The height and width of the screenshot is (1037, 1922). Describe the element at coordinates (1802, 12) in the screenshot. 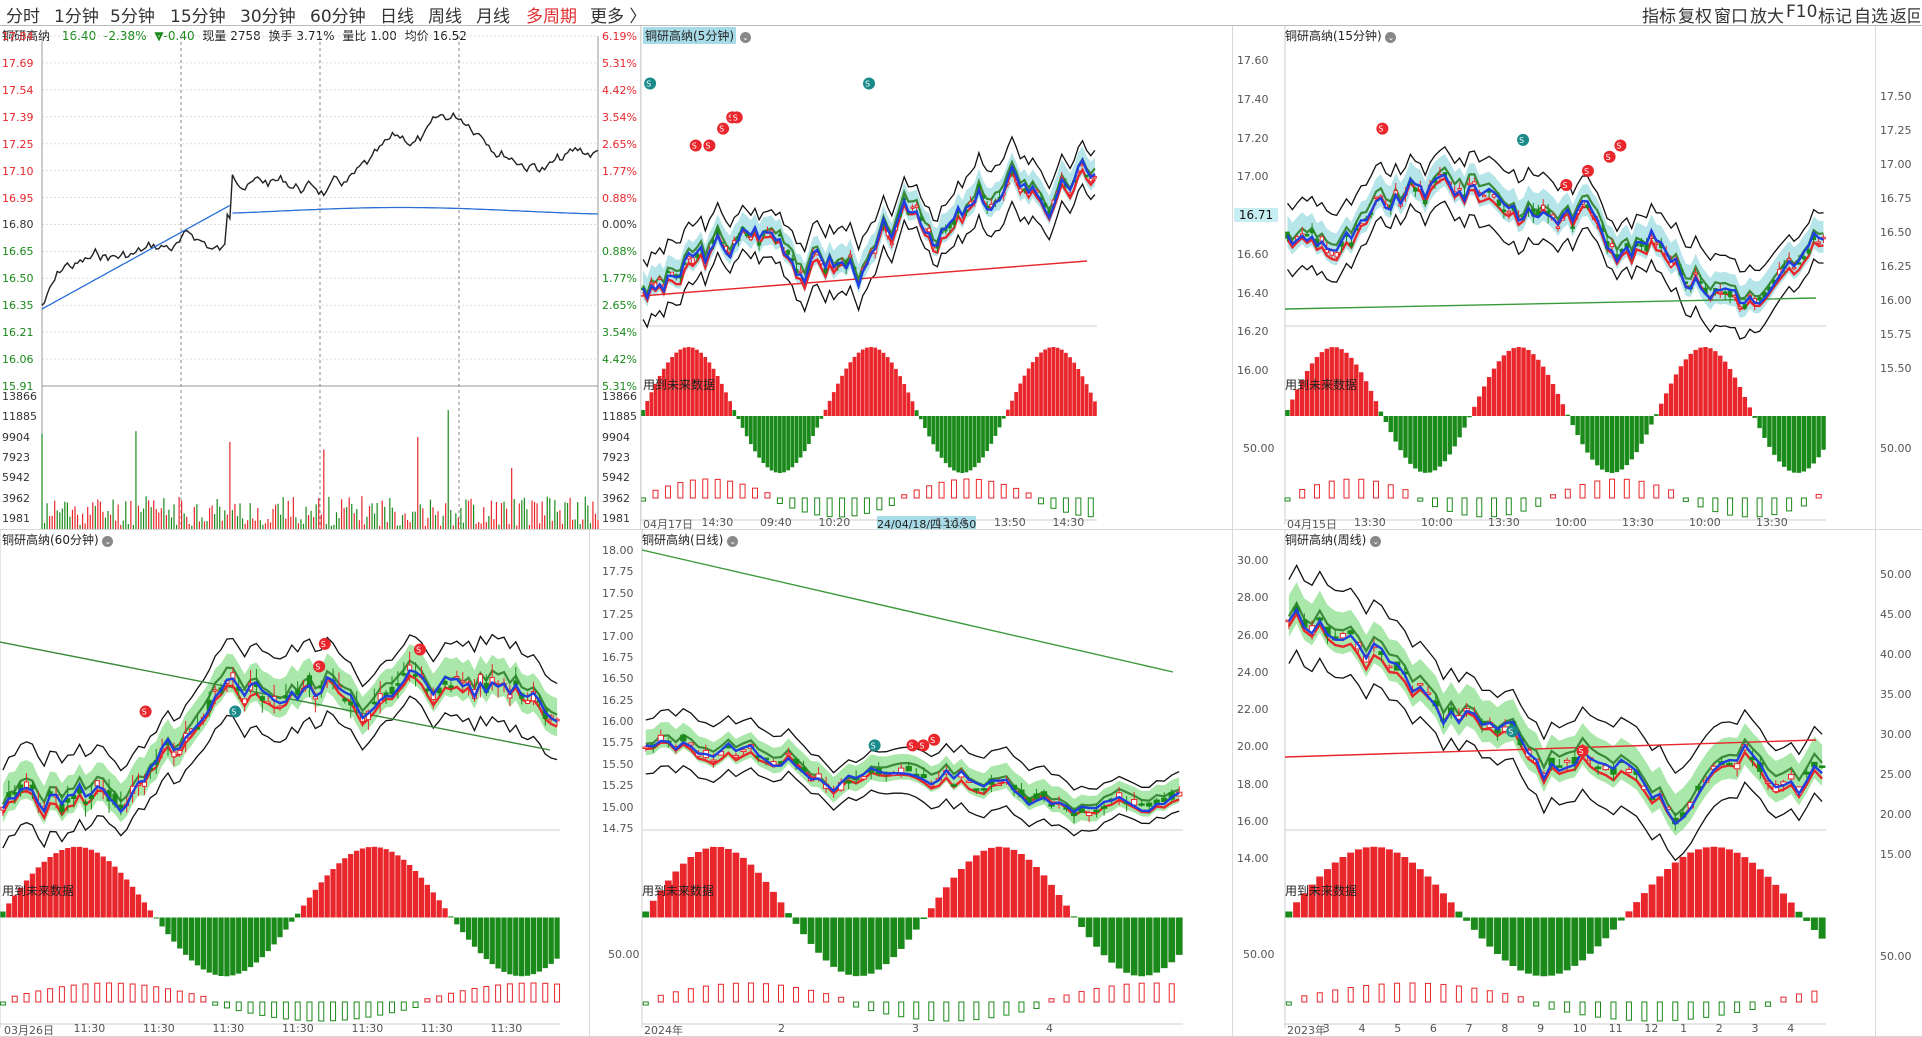

I see `f10-button: F10` at that location.